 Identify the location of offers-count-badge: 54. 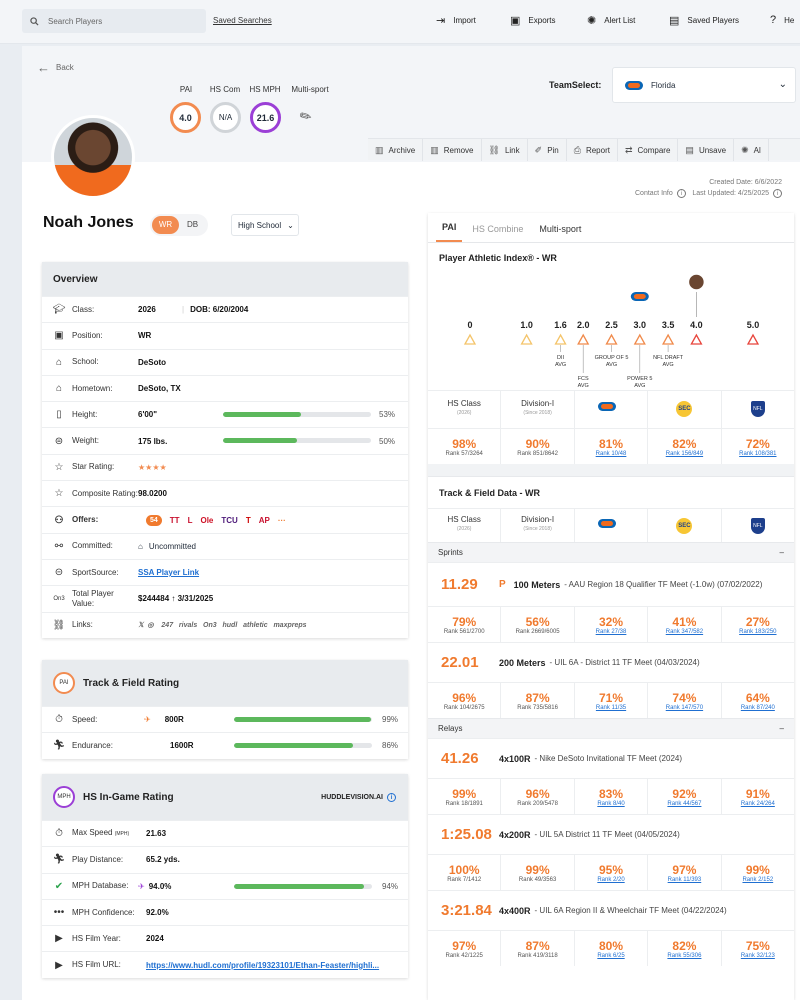
(154, 520).